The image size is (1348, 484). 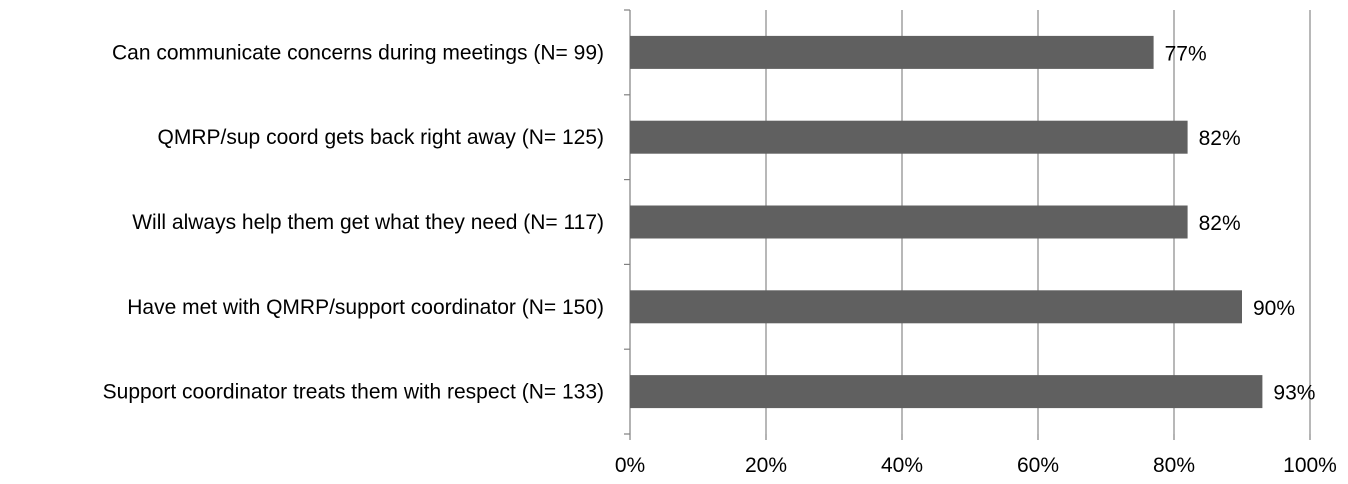 I want to click on x-tick-label: 40%, so click(x=902, y=465).